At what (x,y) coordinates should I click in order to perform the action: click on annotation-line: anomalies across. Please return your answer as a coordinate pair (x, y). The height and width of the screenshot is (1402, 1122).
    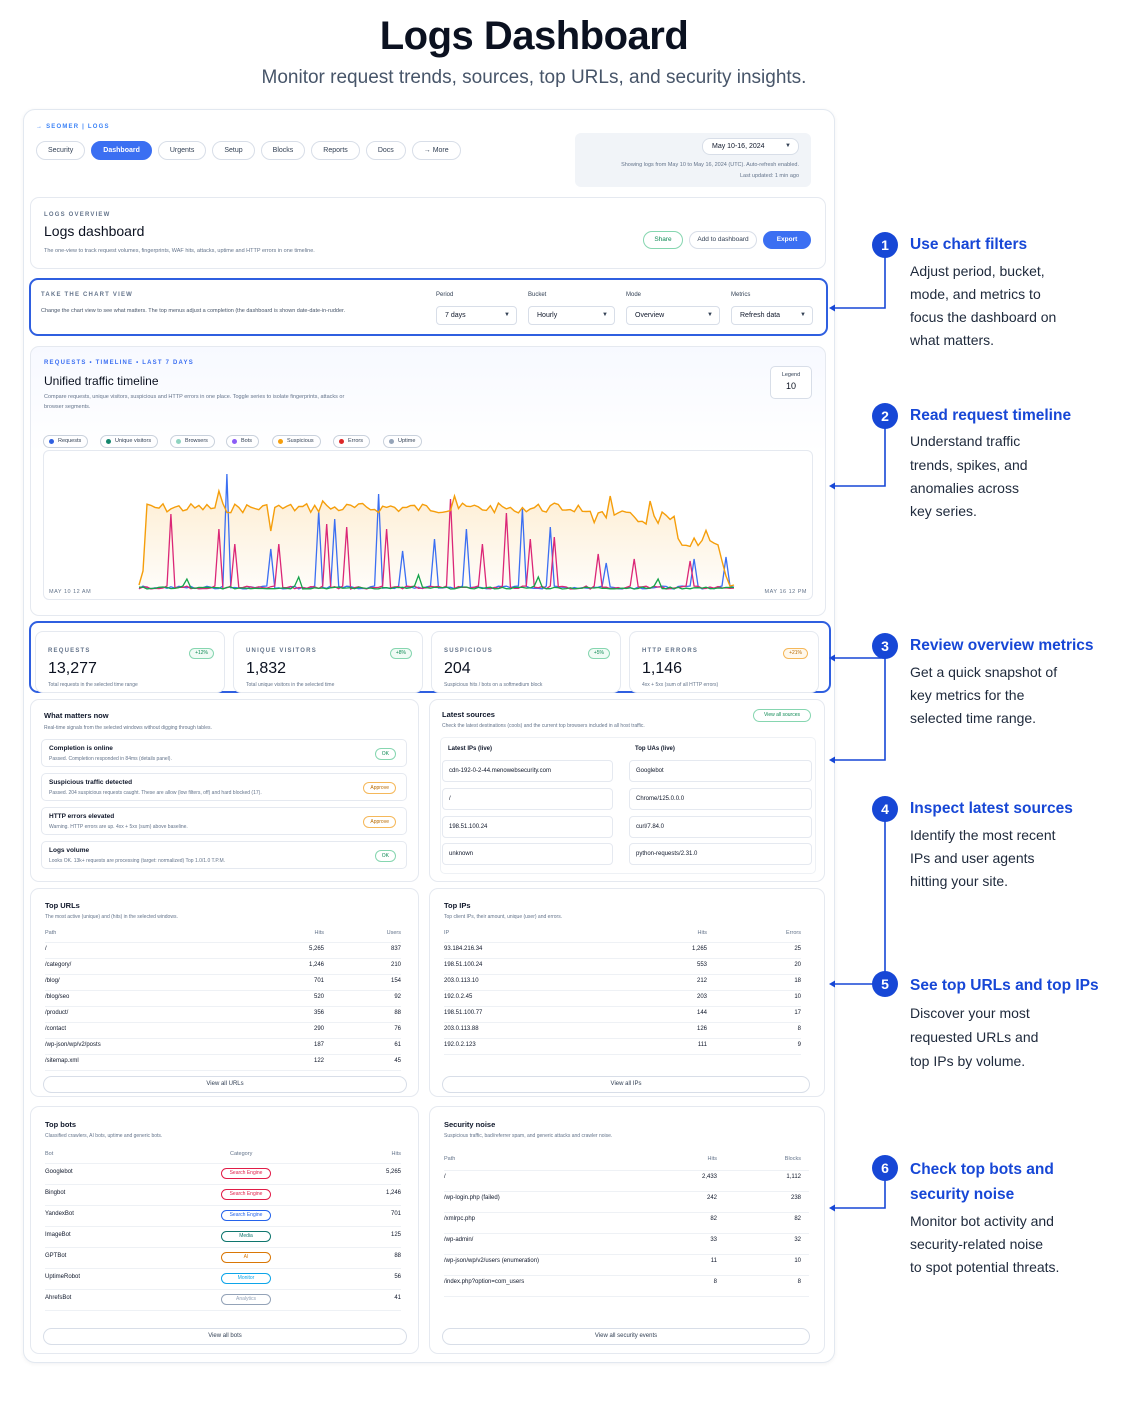
    Looking at the image, I should click on (964, 488).